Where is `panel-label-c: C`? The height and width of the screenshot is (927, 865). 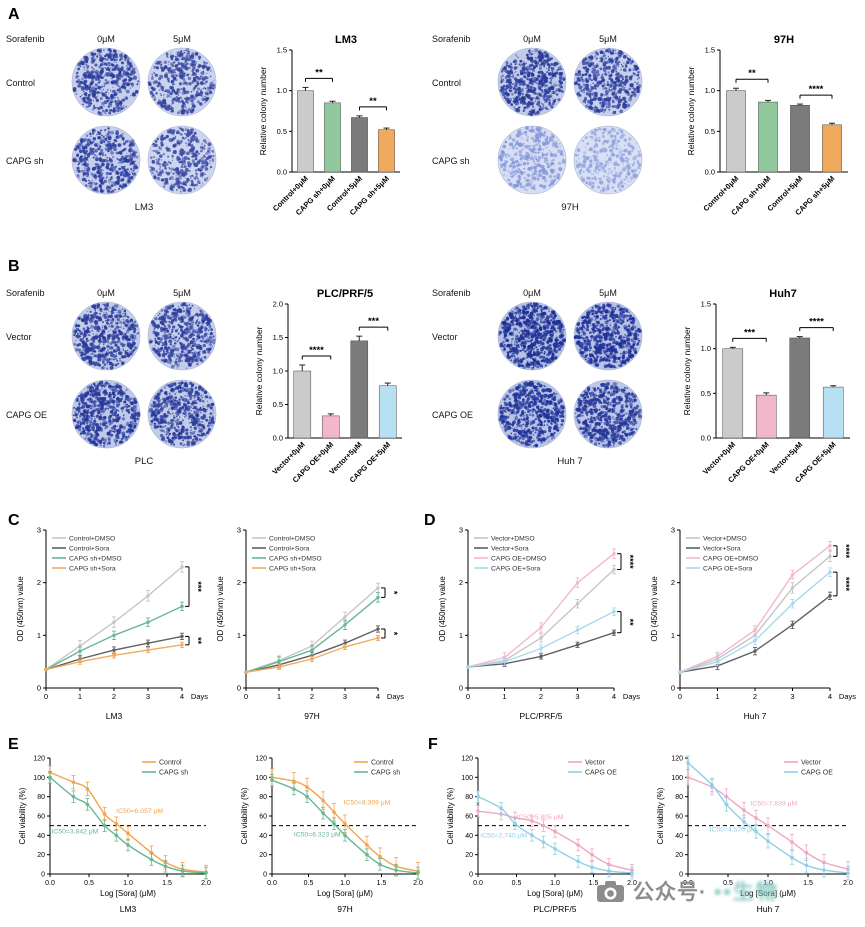
panel-label-c: C is located at coordinates (14, 520).